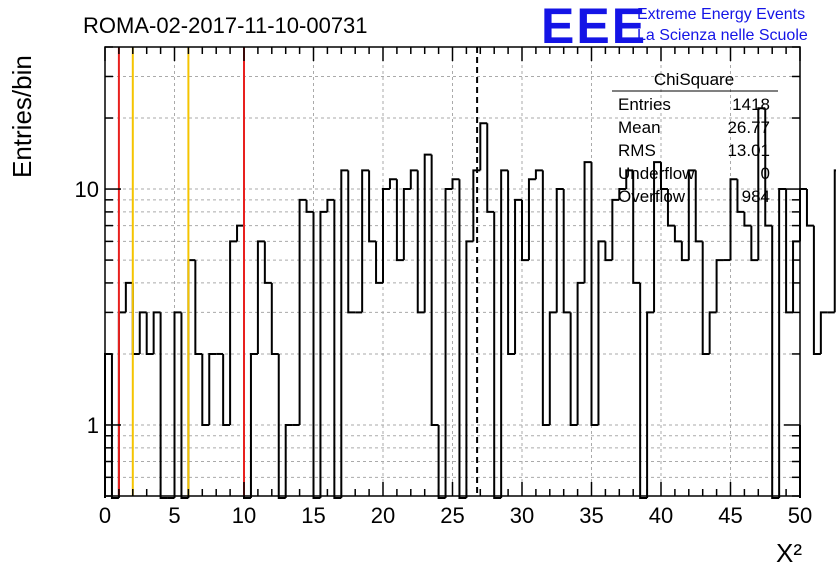  Describe the element at coordinates (652, 196) in the screenshot. I see `stats-label-overflow: Overflow` at that location.